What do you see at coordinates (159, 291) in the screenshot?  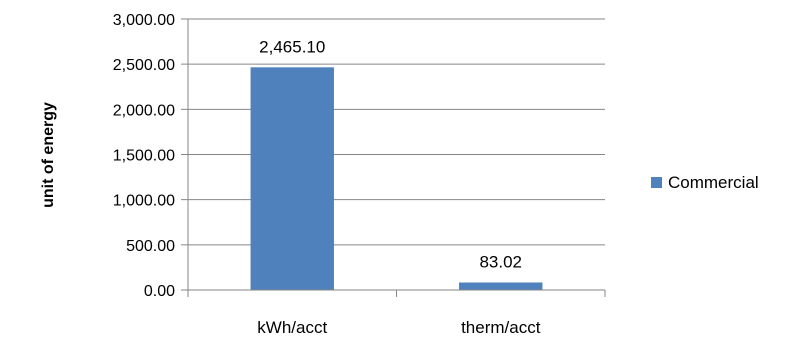 I see `y-tick-label: 0.00` at bounding box center [159, 291].